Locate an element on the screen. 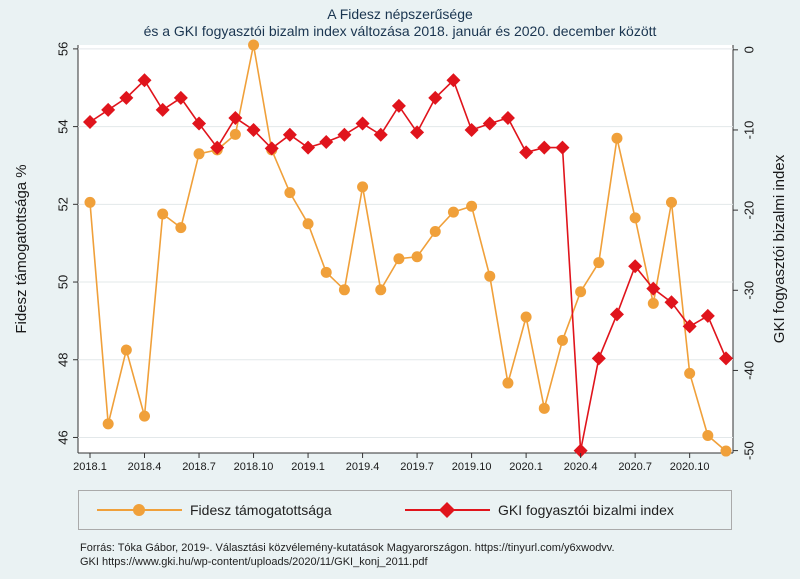 This screenshot has height=579, width=800. legend-label-gki: GKI fogyasztói bizalmi index is located at coordinates (586, 510).